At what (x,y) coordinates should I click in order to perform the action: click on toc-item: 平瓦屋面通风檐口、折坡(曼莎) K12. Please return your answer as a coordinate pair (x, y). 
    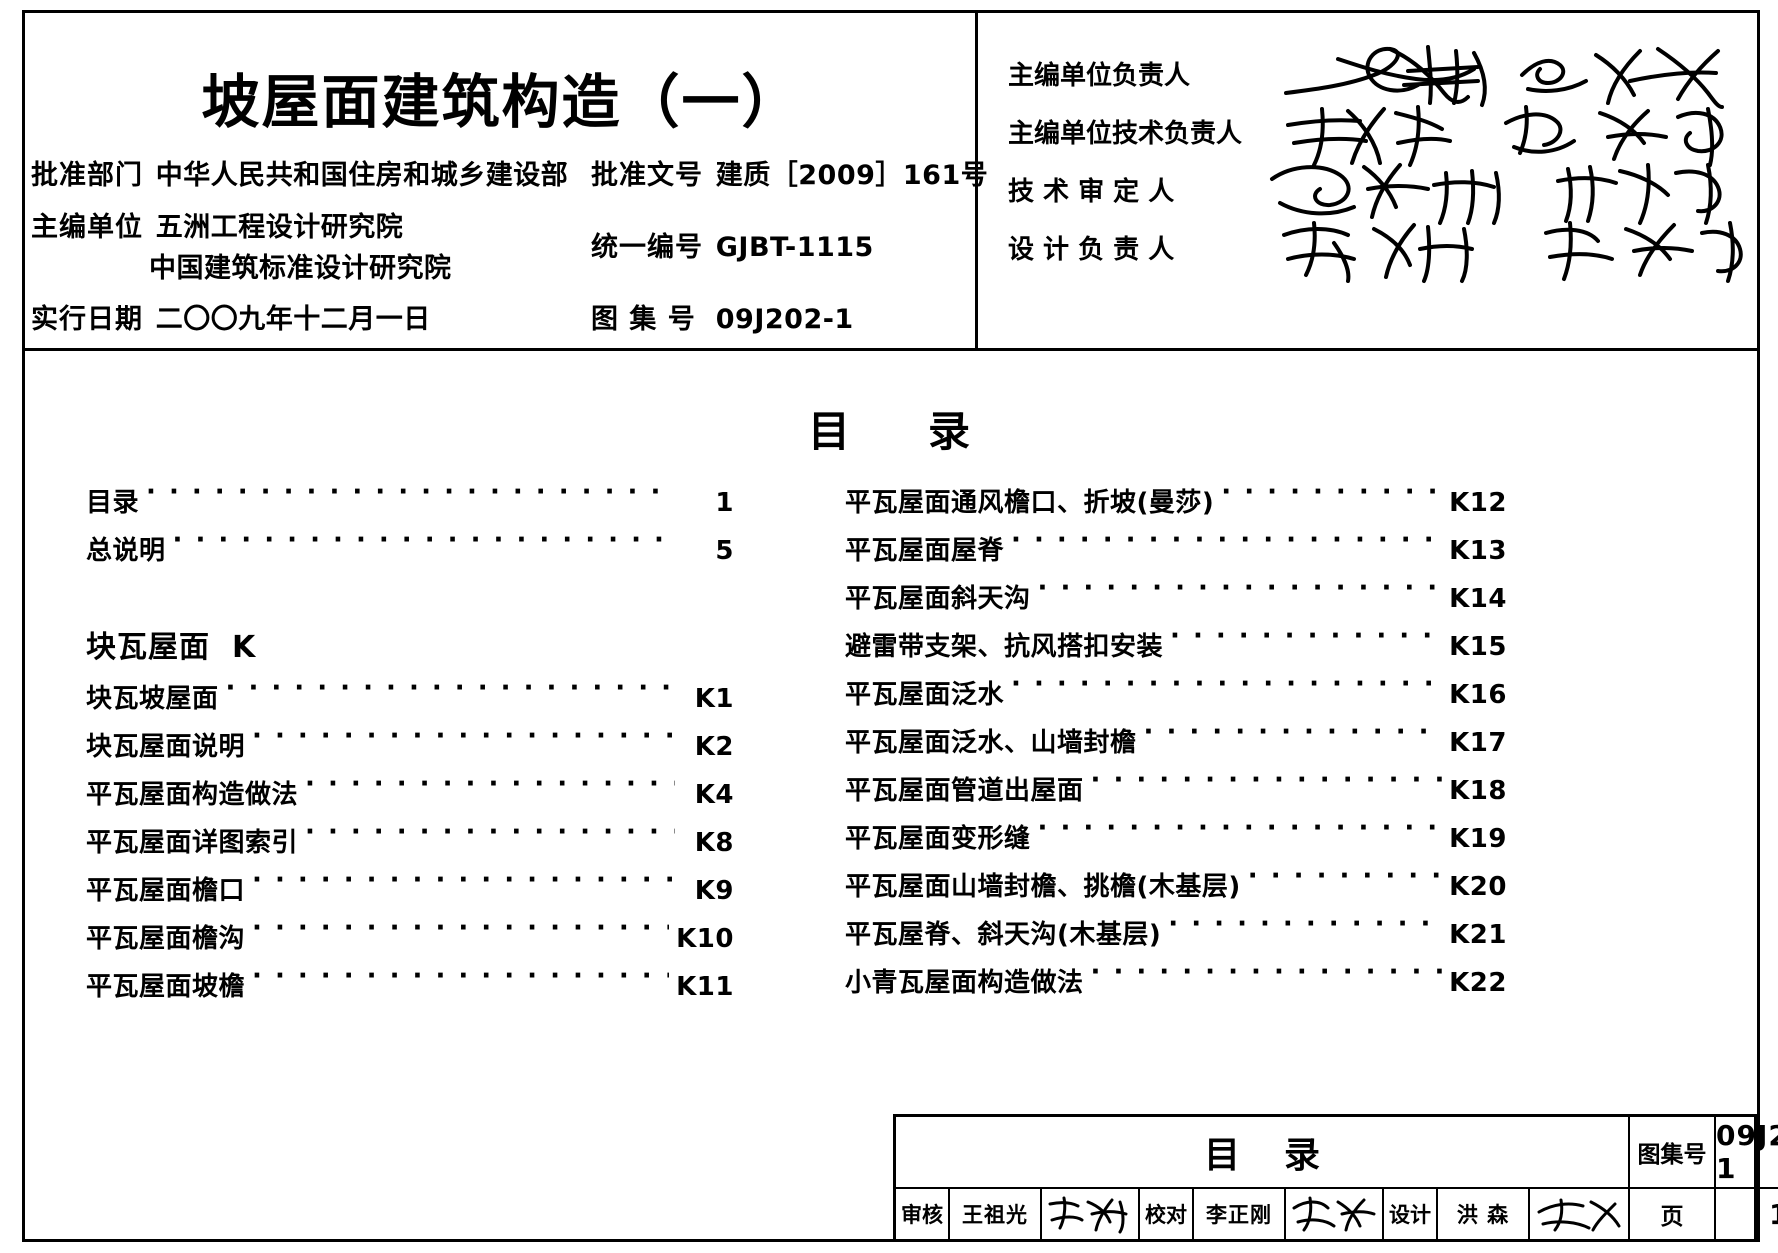
    Looking at the image, I should click on (1176, 506).